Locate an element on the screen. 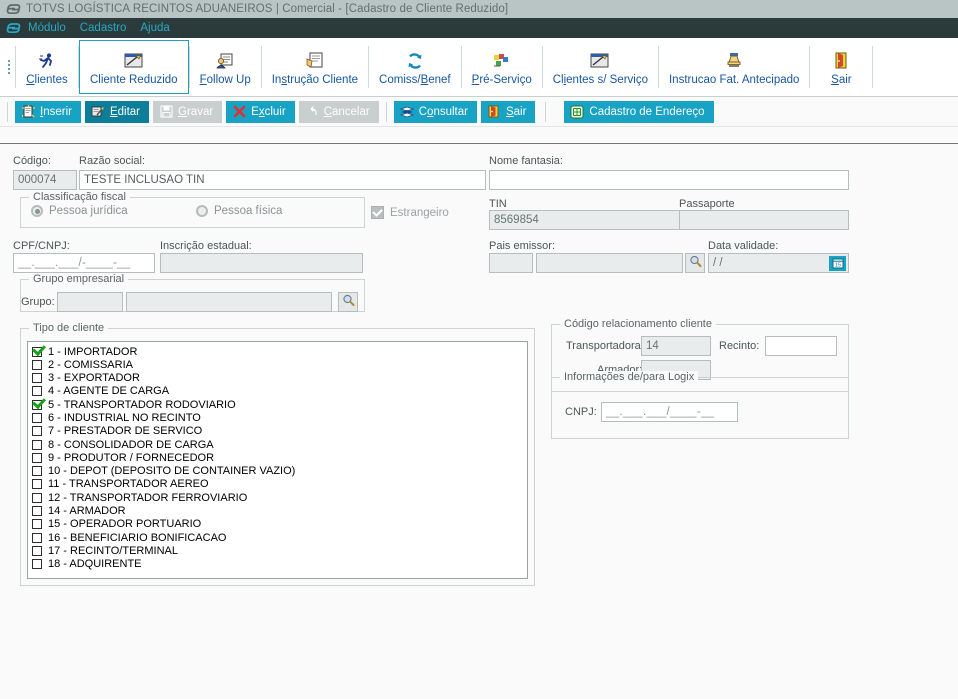  radio-pessoa-juridica: Pessoa jurídica is located at coordinates (79, 211).